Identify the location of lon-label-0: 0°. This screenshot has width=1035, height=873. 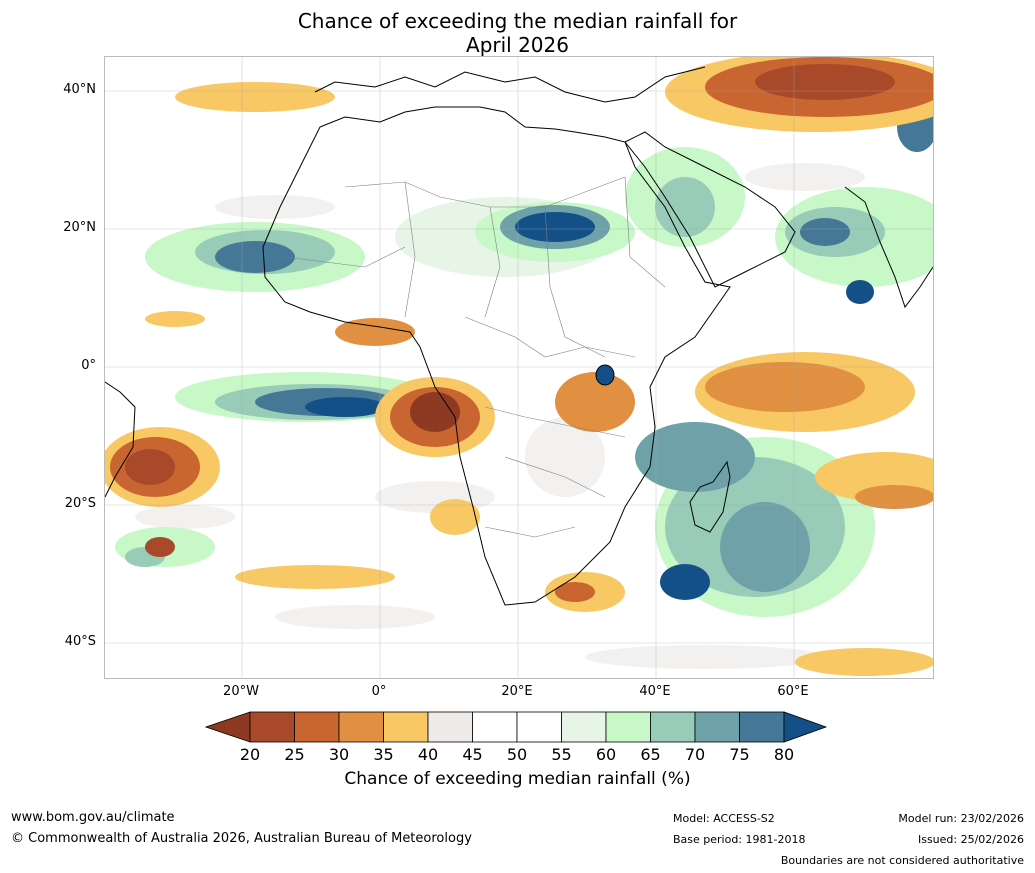
(379, 691).